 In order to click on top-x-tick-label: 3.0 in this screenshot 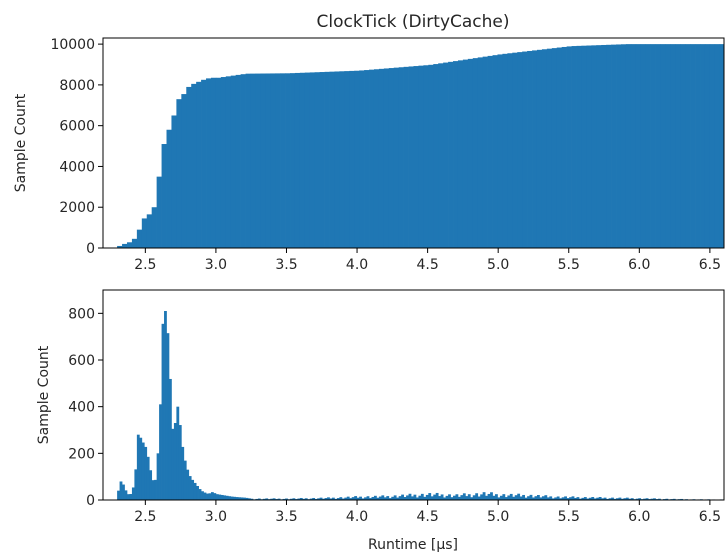, I will do `click(216, 265)`.